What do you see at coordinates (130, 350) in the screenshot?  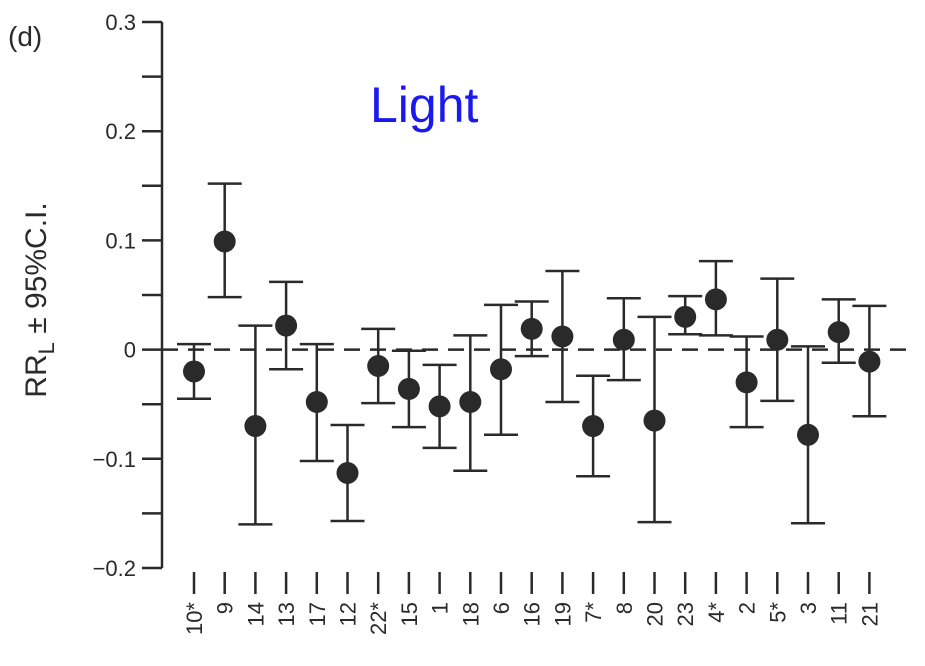 I see `y-tick-label: 0` at bounding box center [130, 350].